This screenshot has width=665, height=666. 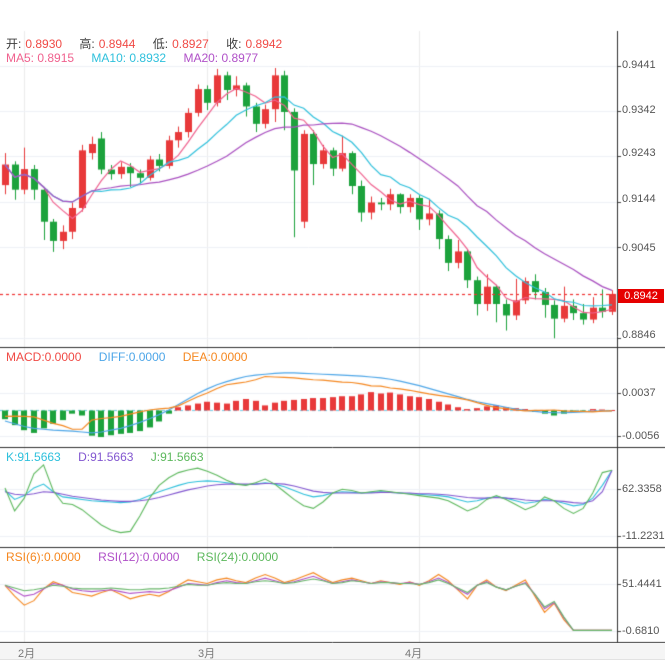 What do you see at coordinates (332, 651) in the screenshot?
I see `xaxis-strip: 2月 3月 4月` at bounding box center [332, 651].